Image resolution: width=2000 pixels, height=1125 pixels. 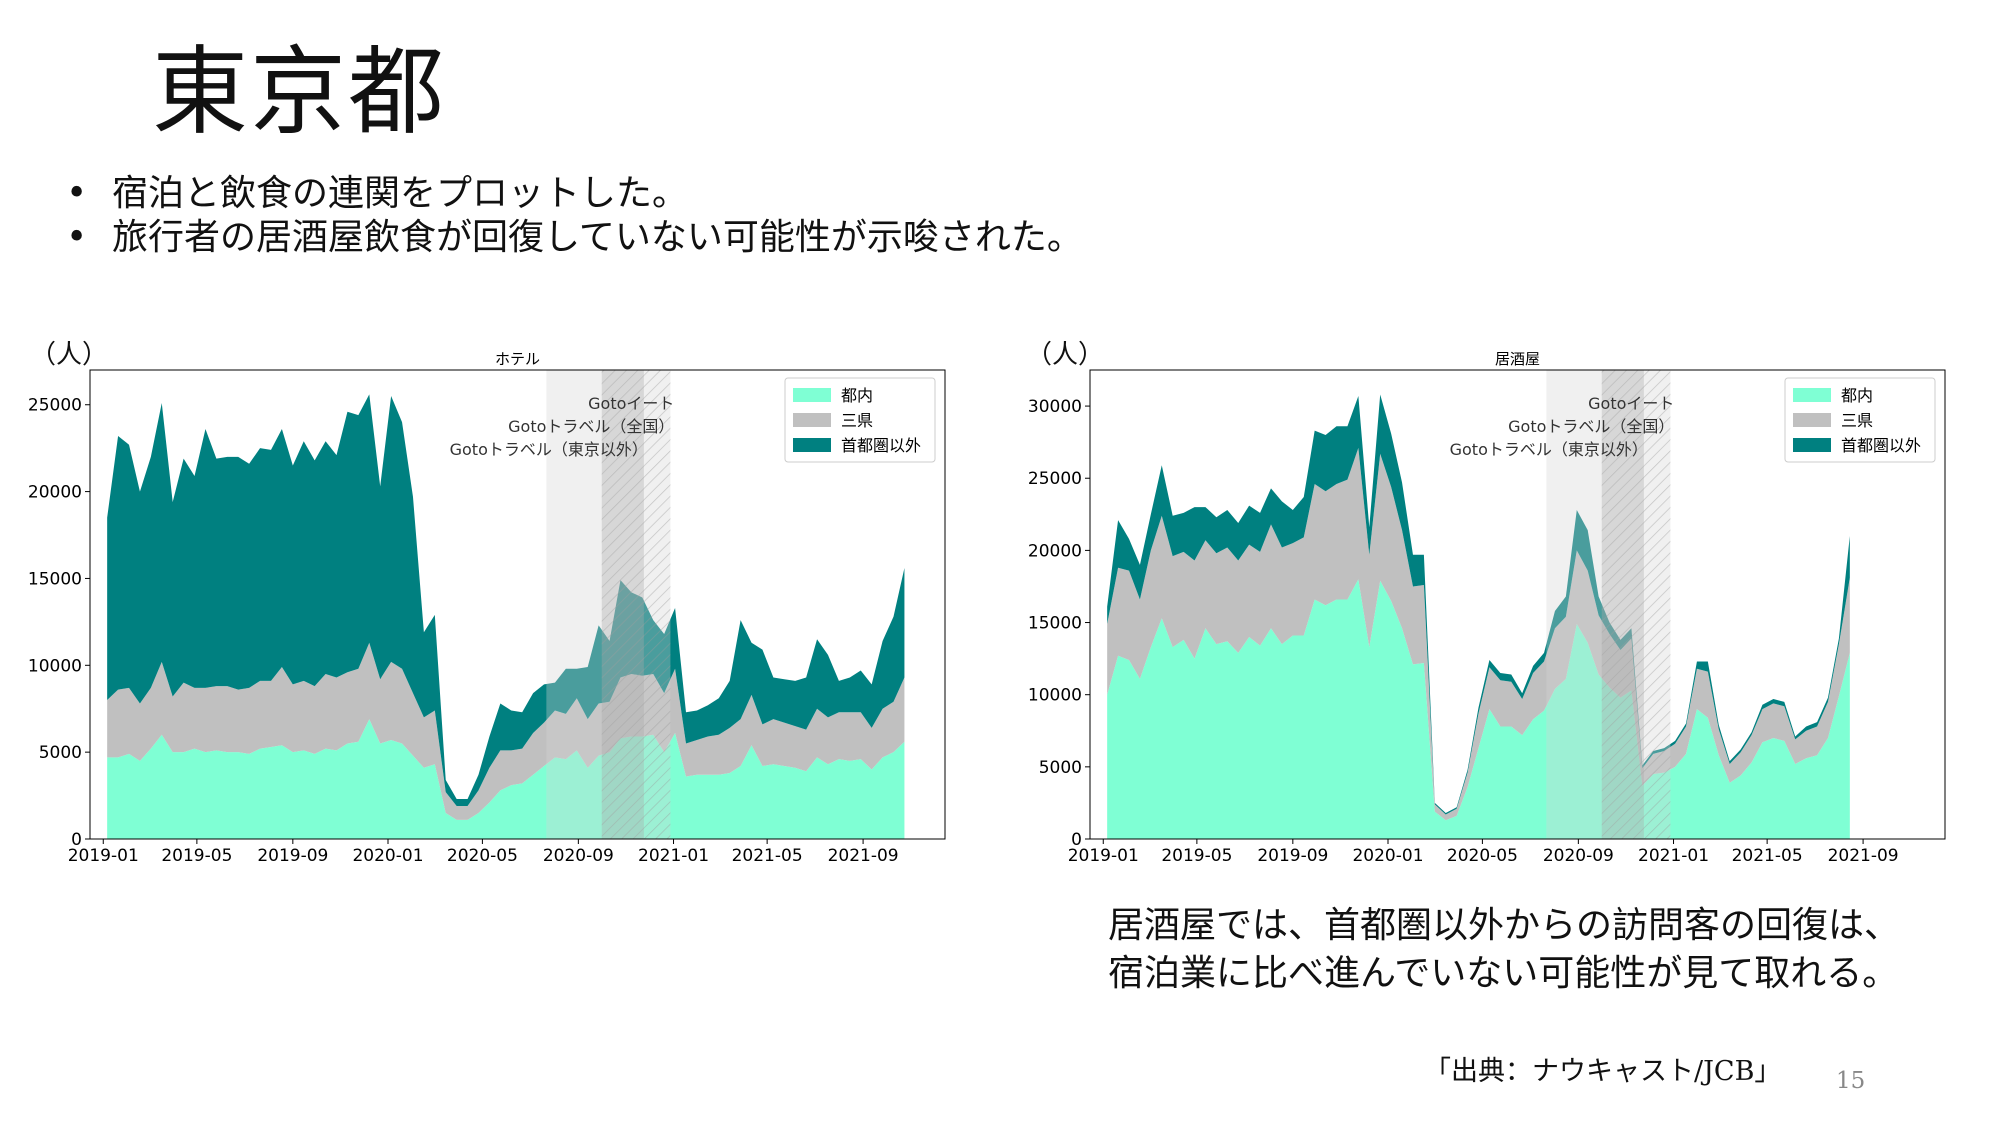 I want to click on bullet-text: 旅行者の居酒屋飲食が回復していない可能性が示唆された。, so click(x=597, y=237).